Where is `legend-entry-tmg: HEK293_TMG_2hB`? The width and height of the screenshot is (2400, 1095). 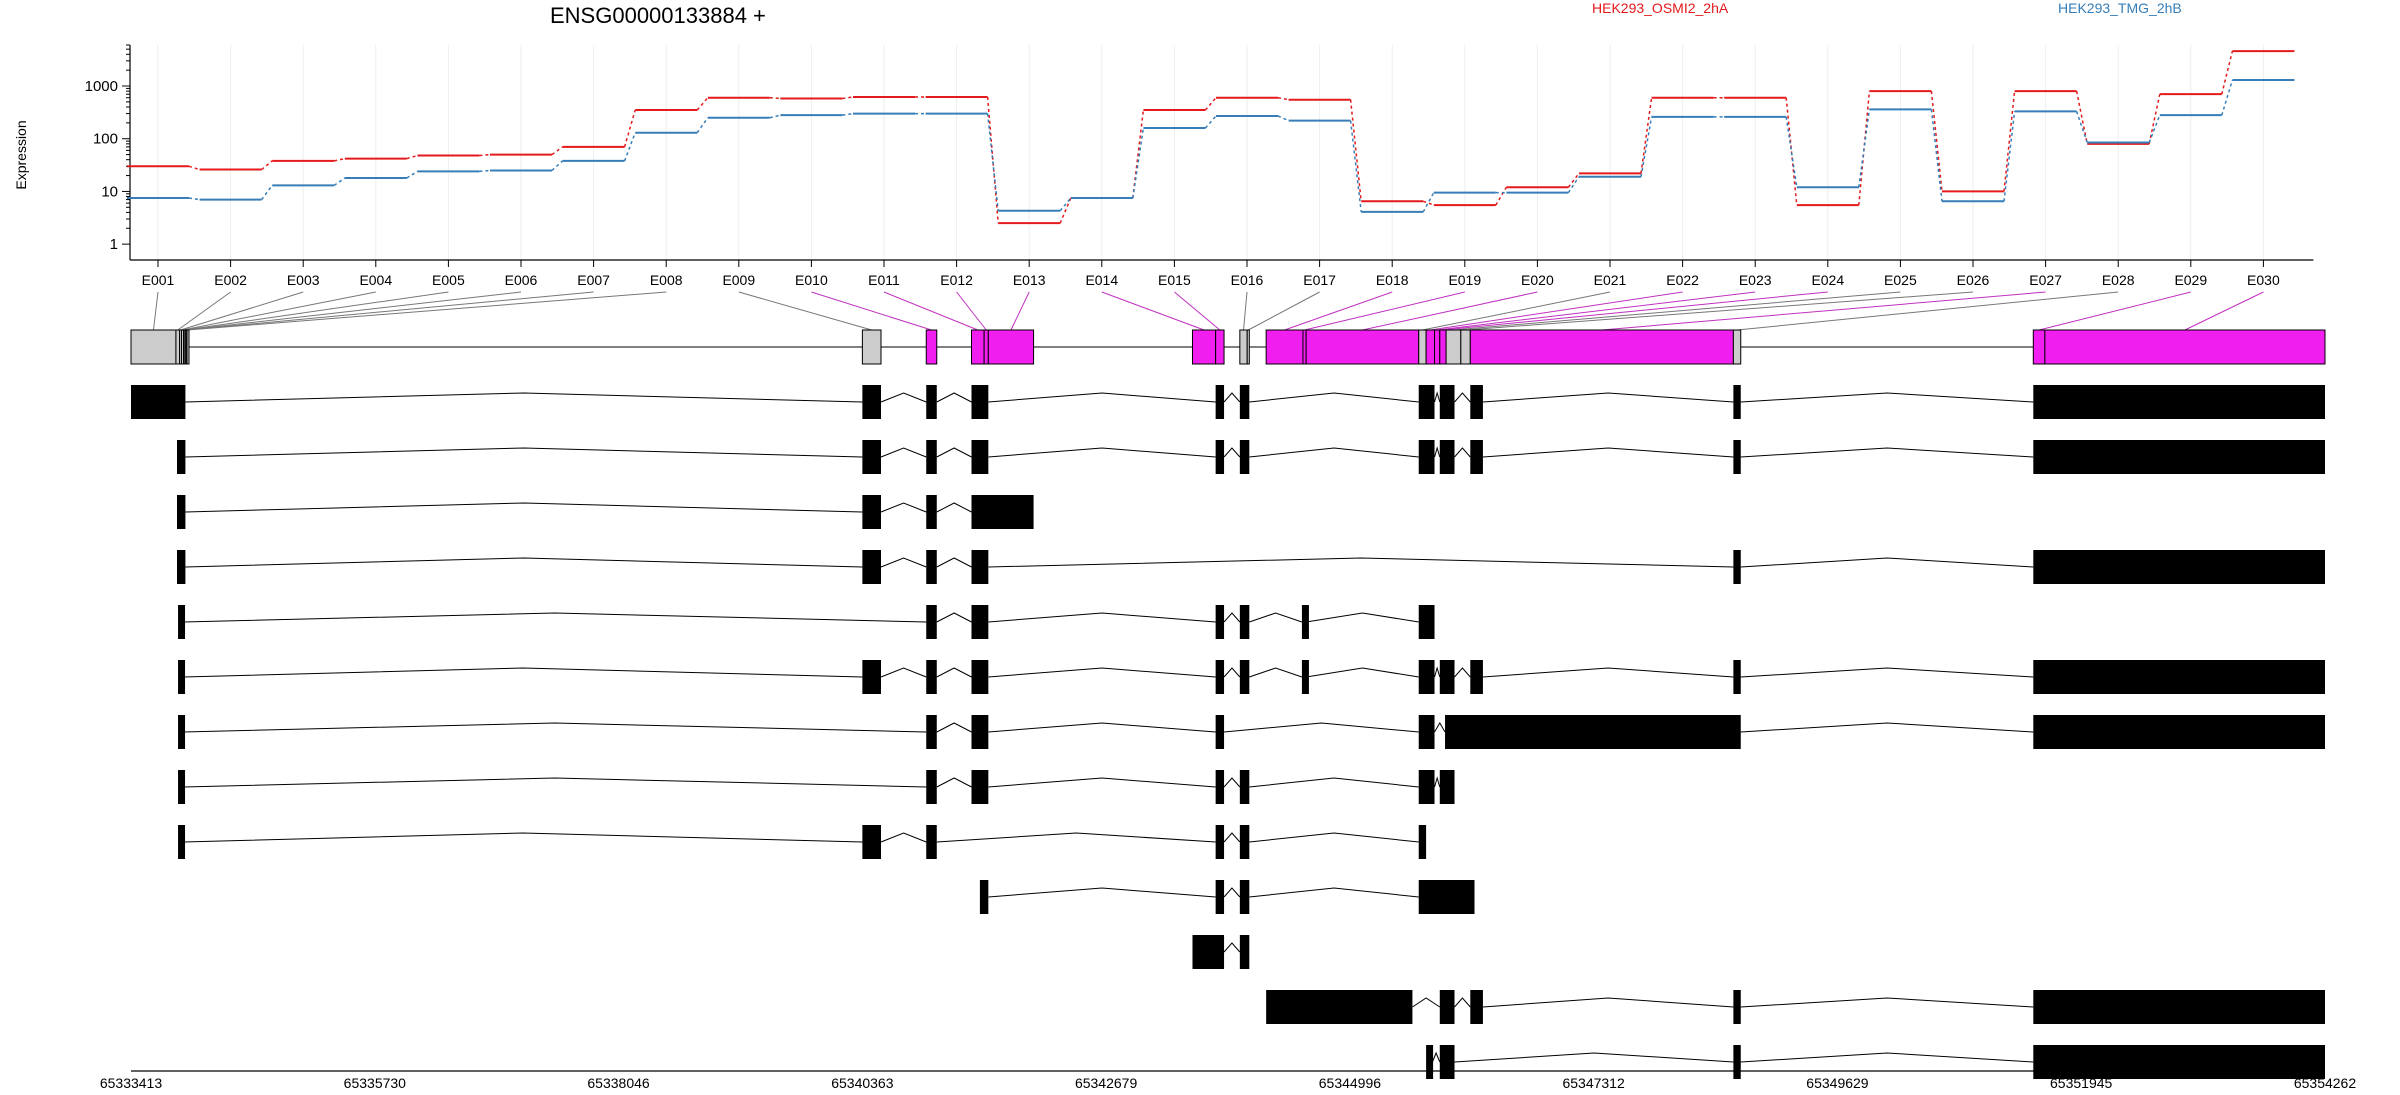
legend-entry-tmg: HEK293_TMG_2hB is located at coordinates (2120, 8).